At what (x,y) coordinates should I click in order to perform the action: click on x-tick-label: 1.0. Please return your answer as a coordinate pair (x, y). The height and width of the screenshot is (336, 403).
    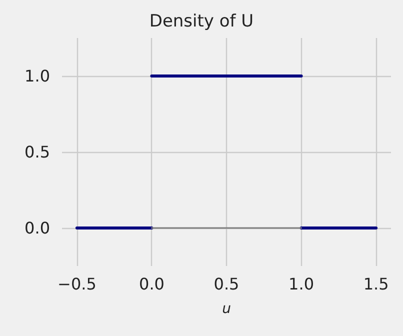
    Looking at the image, I should click on (301, 284).